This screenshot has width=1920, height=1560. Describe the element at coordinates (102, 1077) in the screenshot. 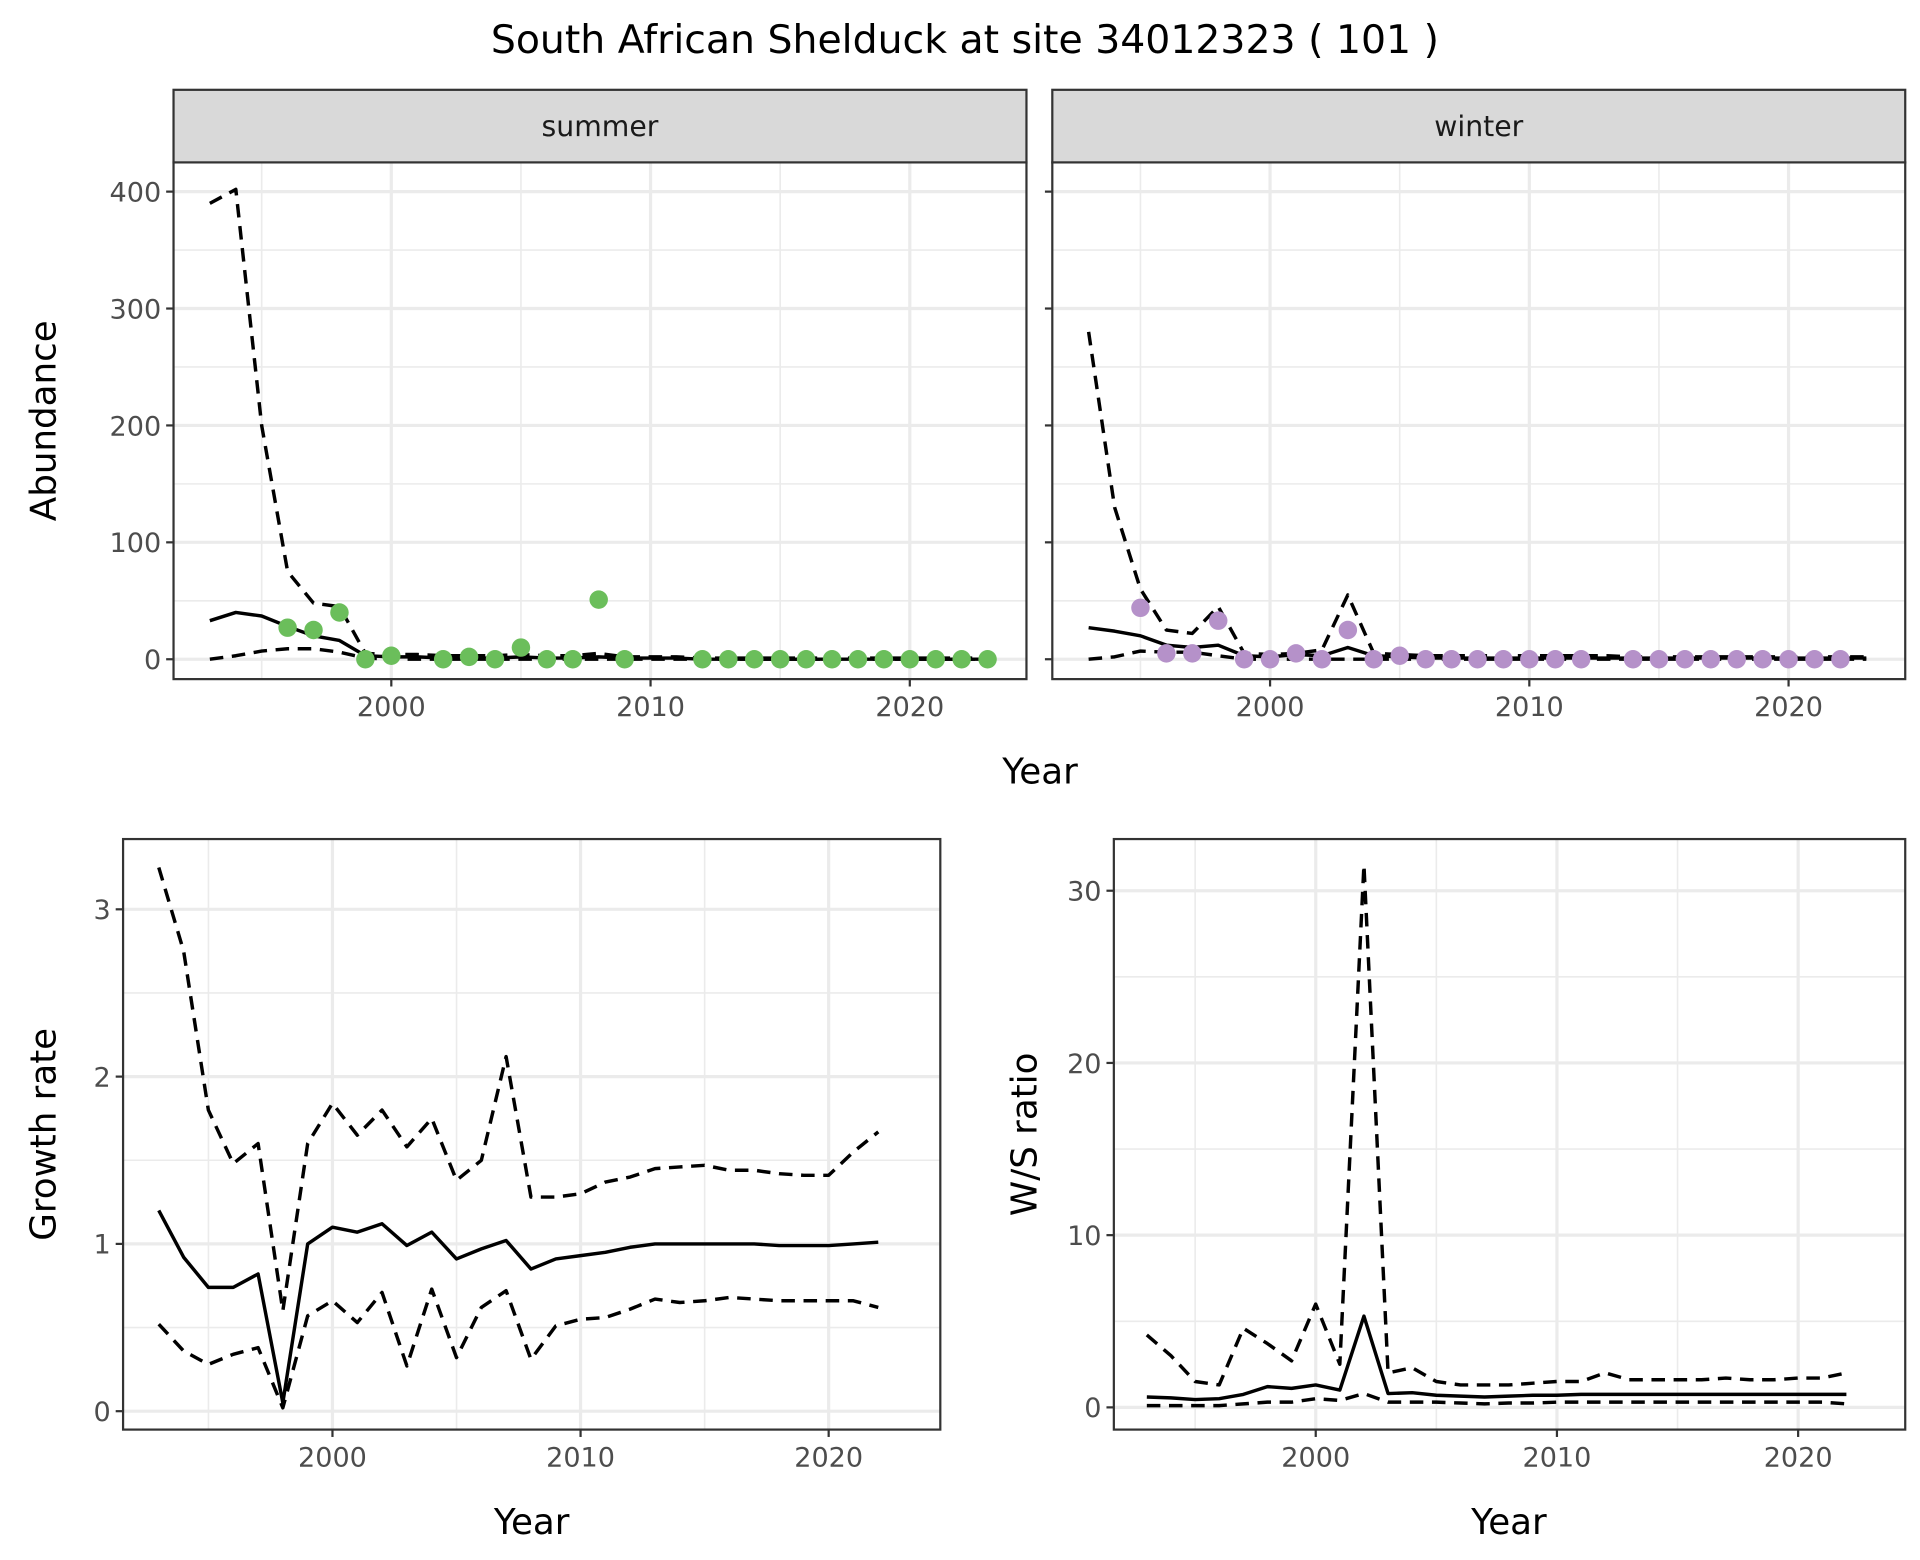

I see `y-tick-label: 2` at that location.